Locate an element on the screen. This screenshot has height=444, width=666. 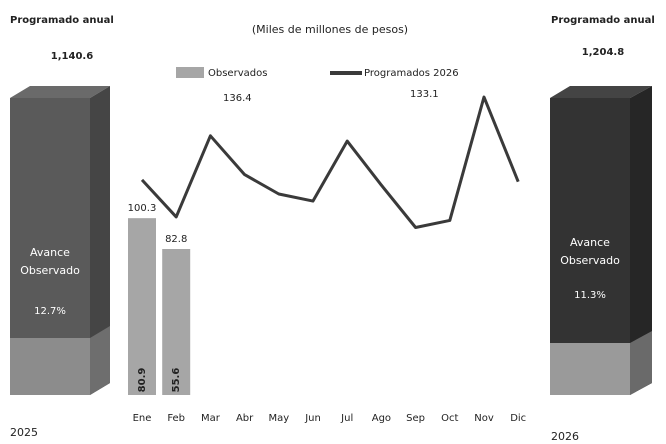
x-tick-label: Jun is located at coordinates (312, 418).